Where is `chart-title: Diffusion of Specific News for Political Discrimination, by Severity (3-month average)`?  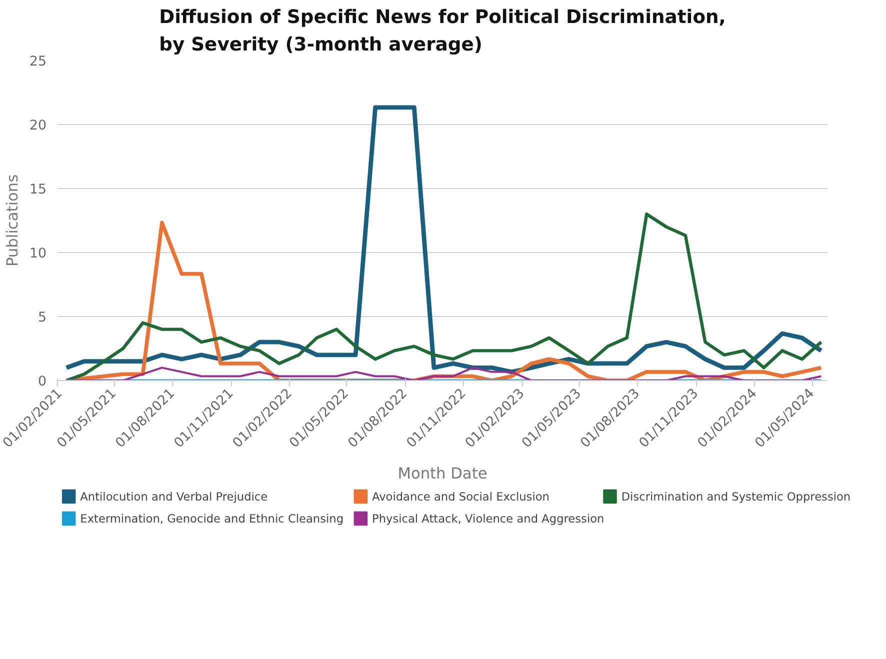 chart-title: Diffusion of Specific News for Political Discrimination, by Severity (3-month average) is located at coordinates (442, 31).